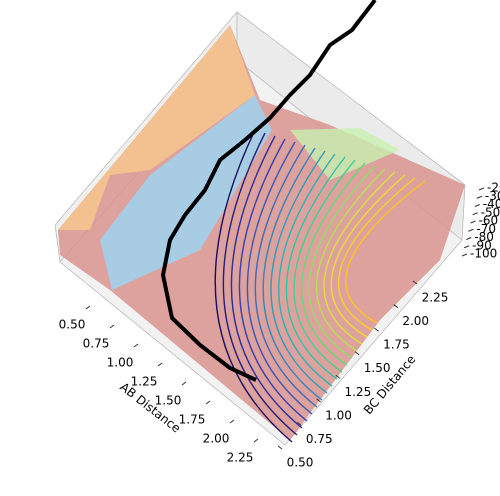  Describe the element at coordinates (490, 212) in the screenshot. I see `z-tick-label: -50` at that location.